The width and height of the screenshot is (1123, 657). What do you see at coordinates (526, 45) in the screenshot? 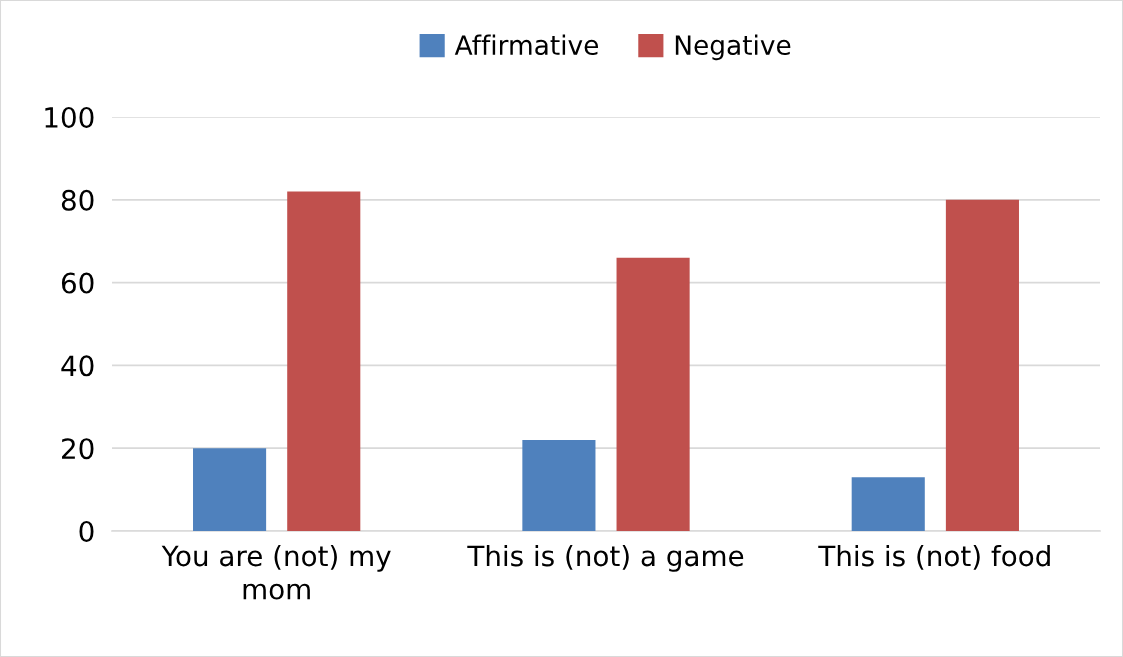
I see `legend-label: Affirmative` at bounding box center [526, 45].